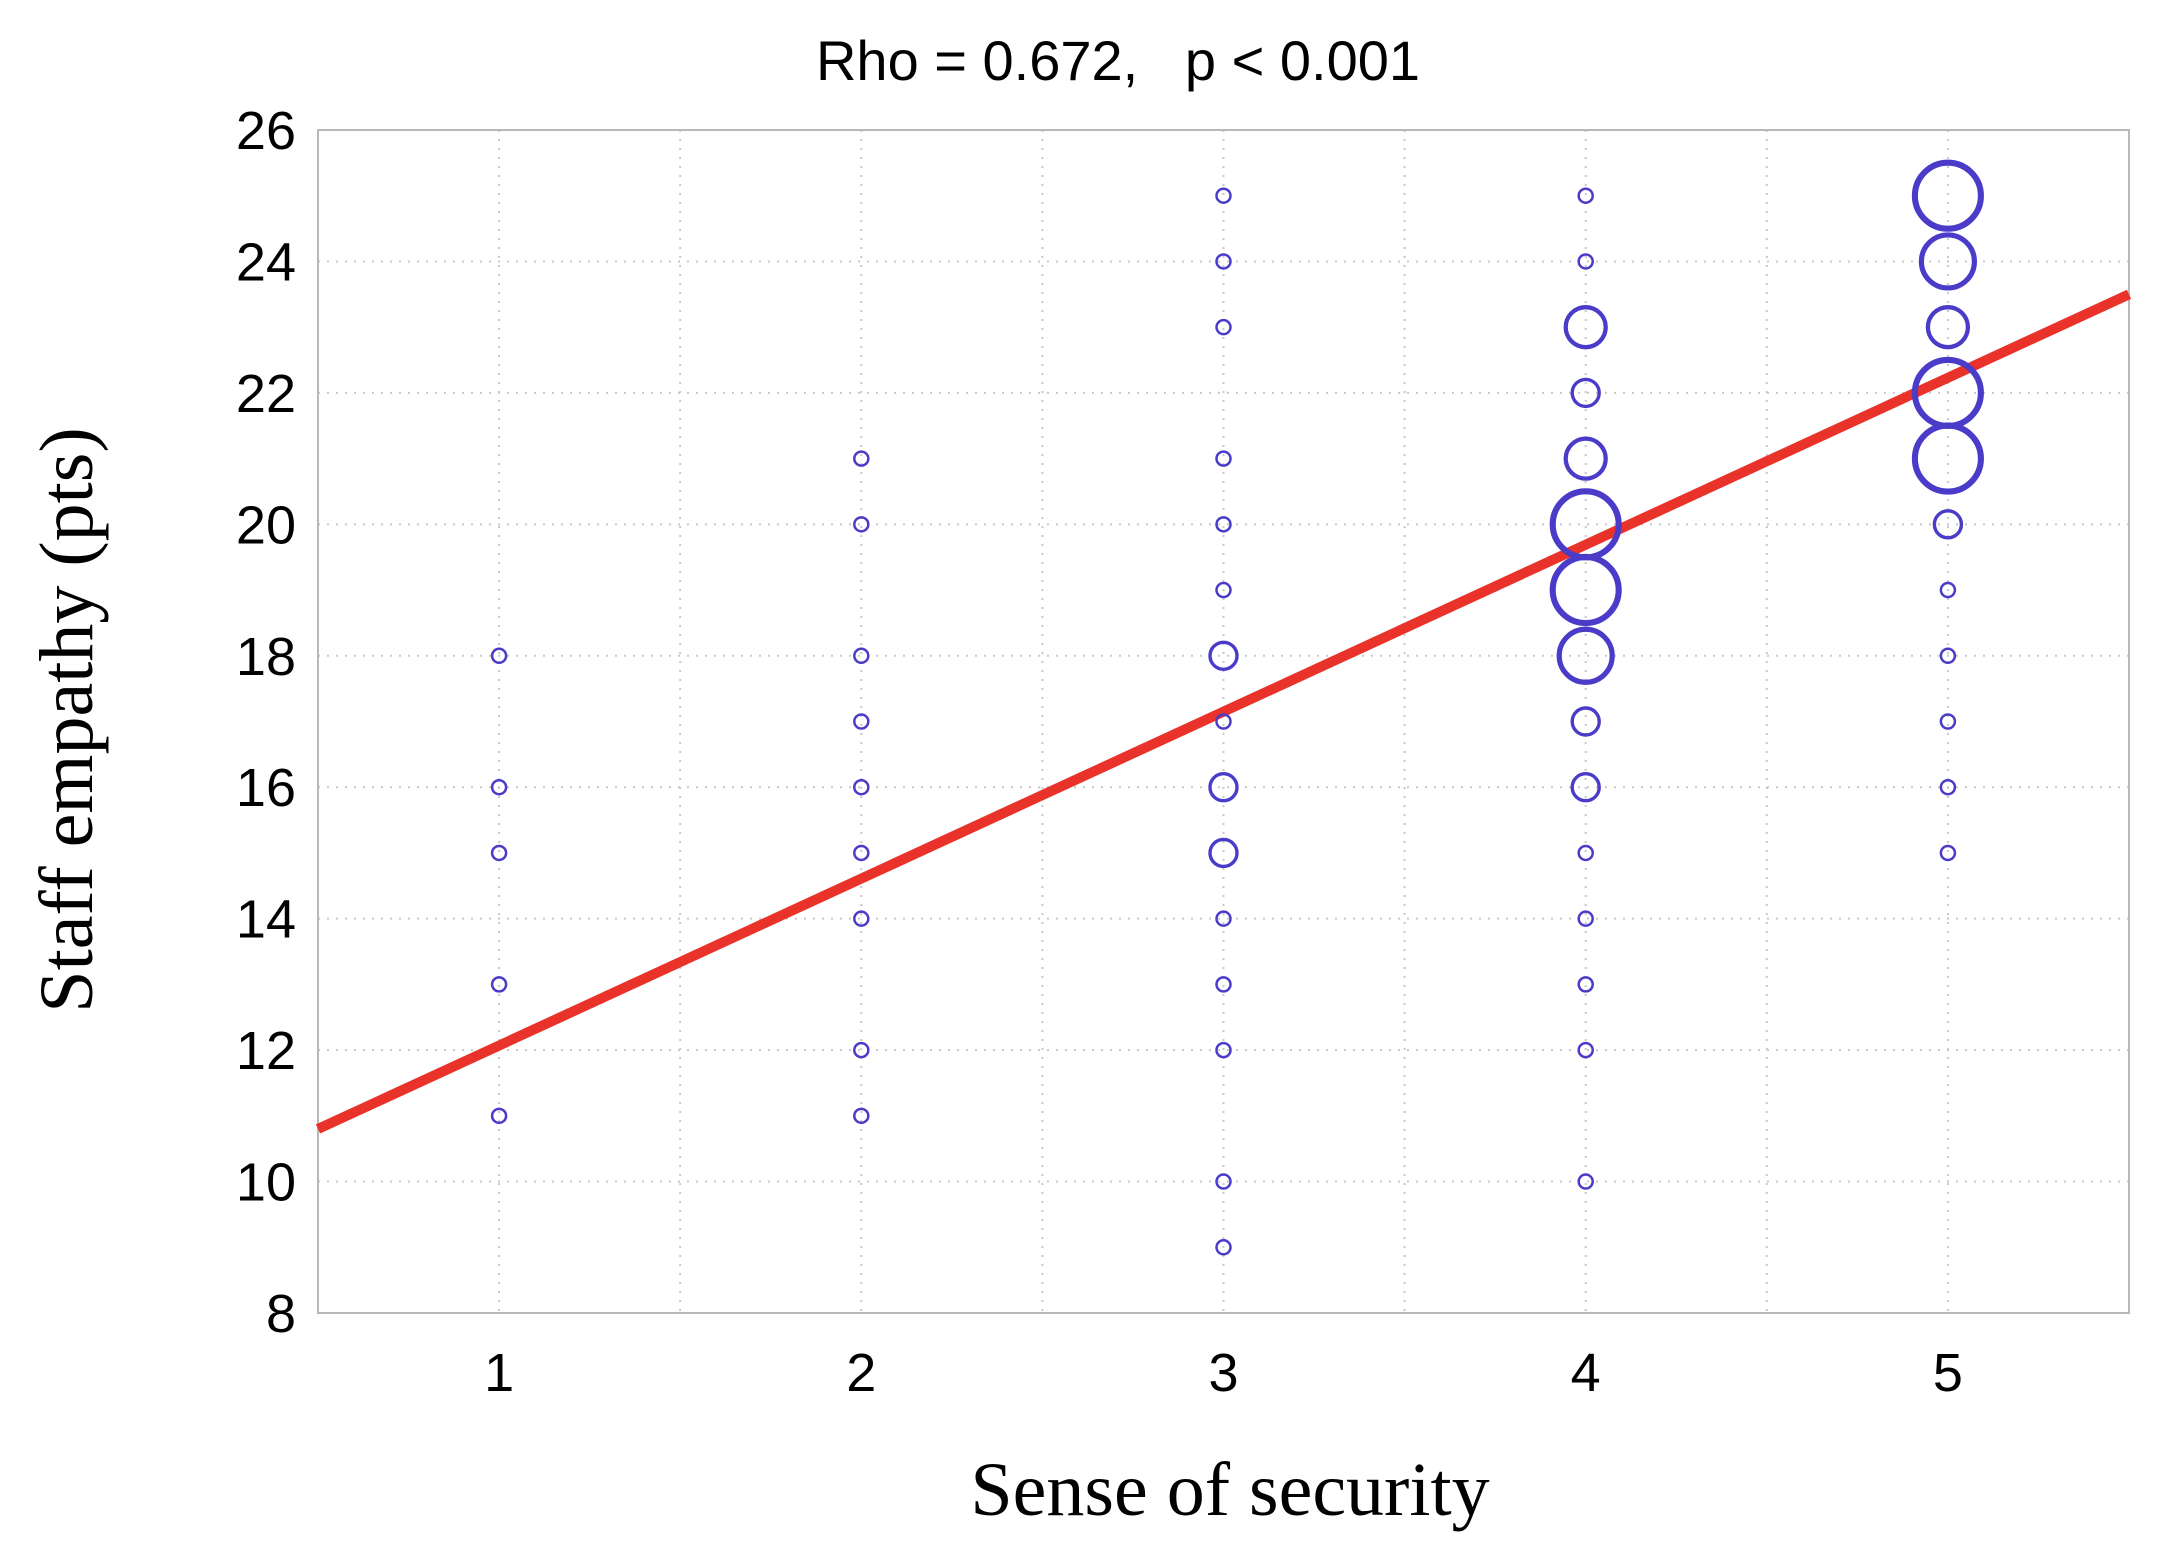  I want to click on x-axis-title: Sense of security, so click(1229, 1490).